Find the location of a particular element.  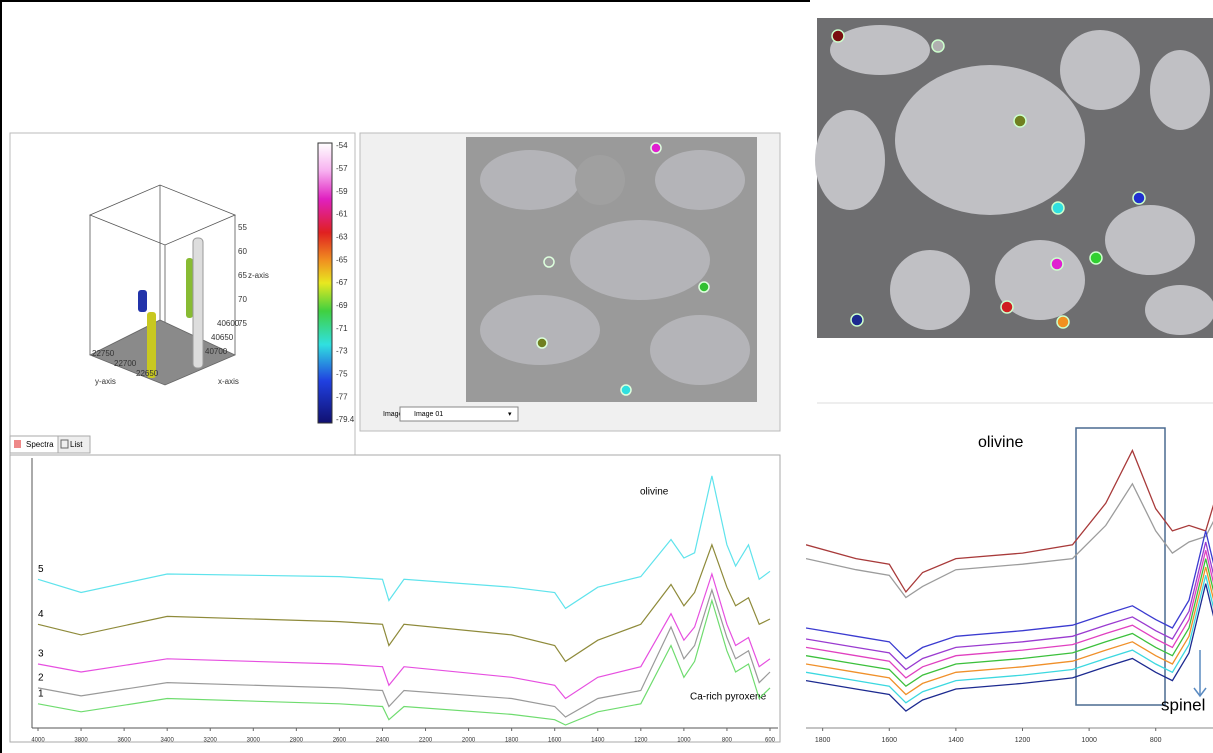

z-tick-label: 55 is located at coordinates (242, 227).